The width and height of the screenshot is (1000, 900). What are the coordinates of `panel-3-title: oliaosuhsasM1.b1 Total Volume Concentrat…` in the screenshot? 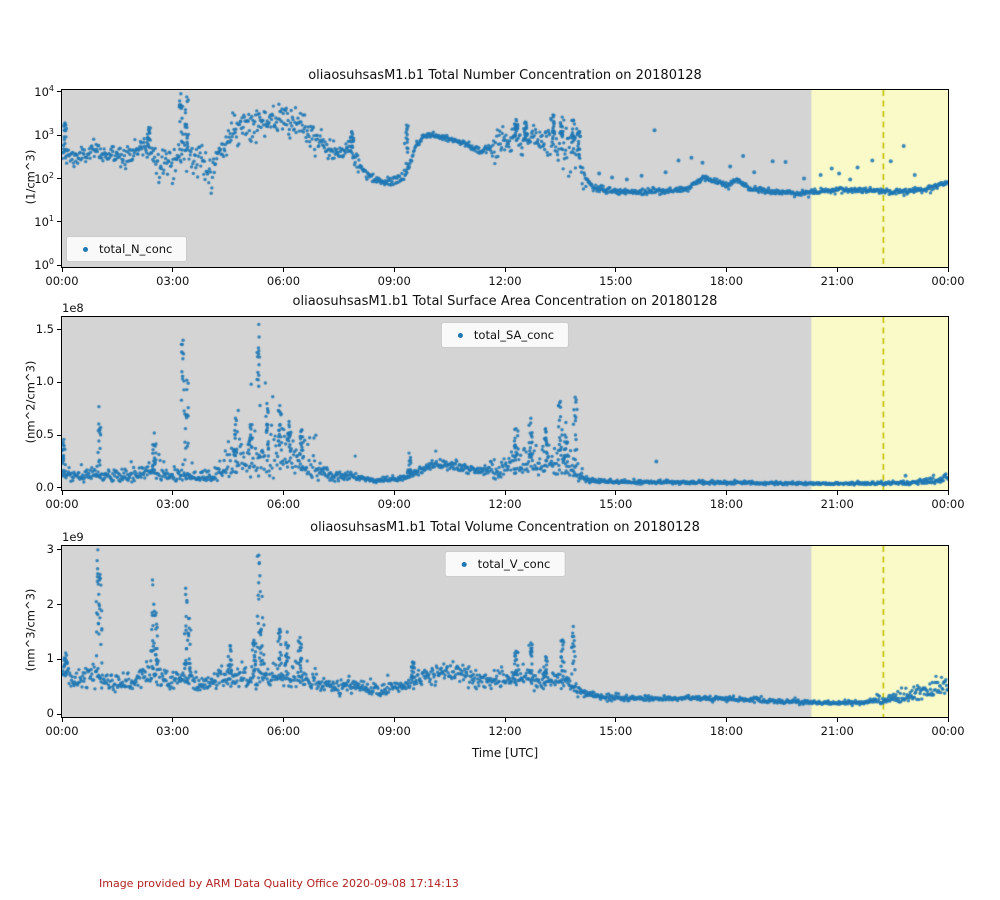 It's located at (505, 527).